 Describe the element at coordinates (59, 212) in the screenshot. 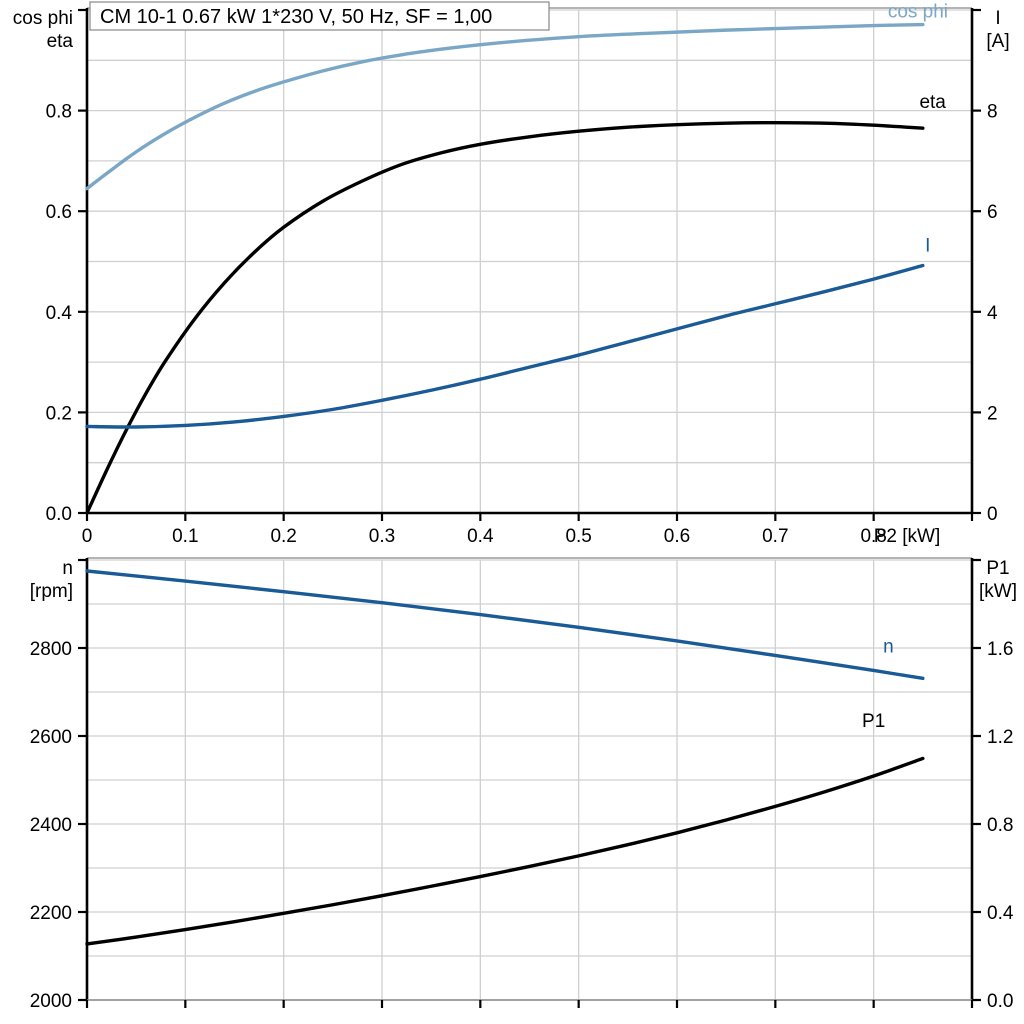

I see `tick-label-left: 0.6` at that location.